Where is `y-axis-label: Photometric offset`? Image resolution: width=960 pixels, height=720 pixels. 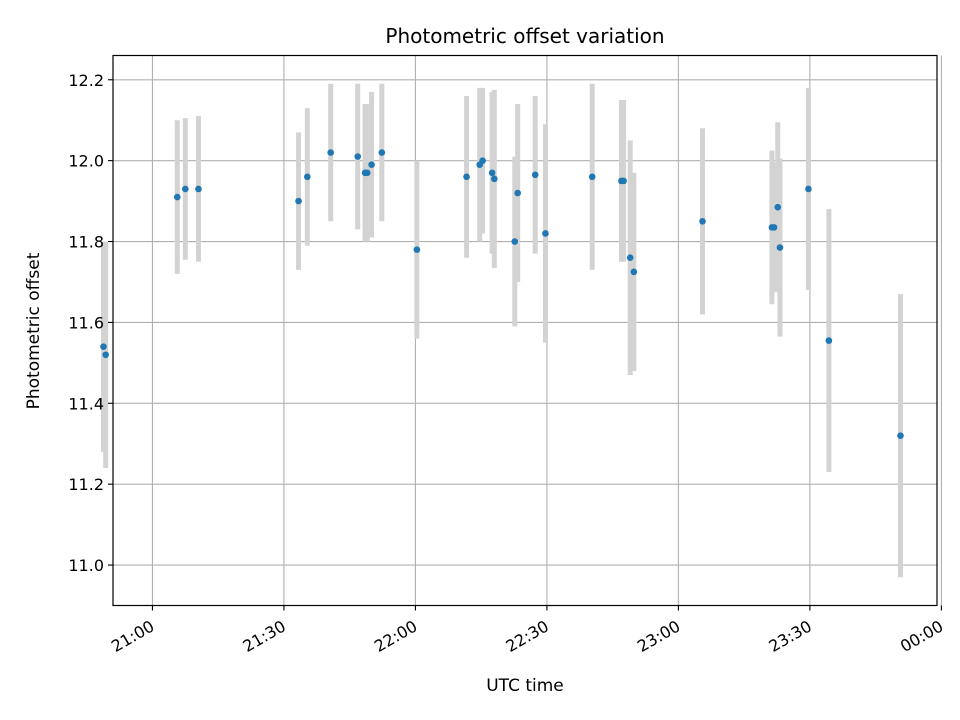
y-axis-label: Photometric offset is located at coordinates (34, 330).